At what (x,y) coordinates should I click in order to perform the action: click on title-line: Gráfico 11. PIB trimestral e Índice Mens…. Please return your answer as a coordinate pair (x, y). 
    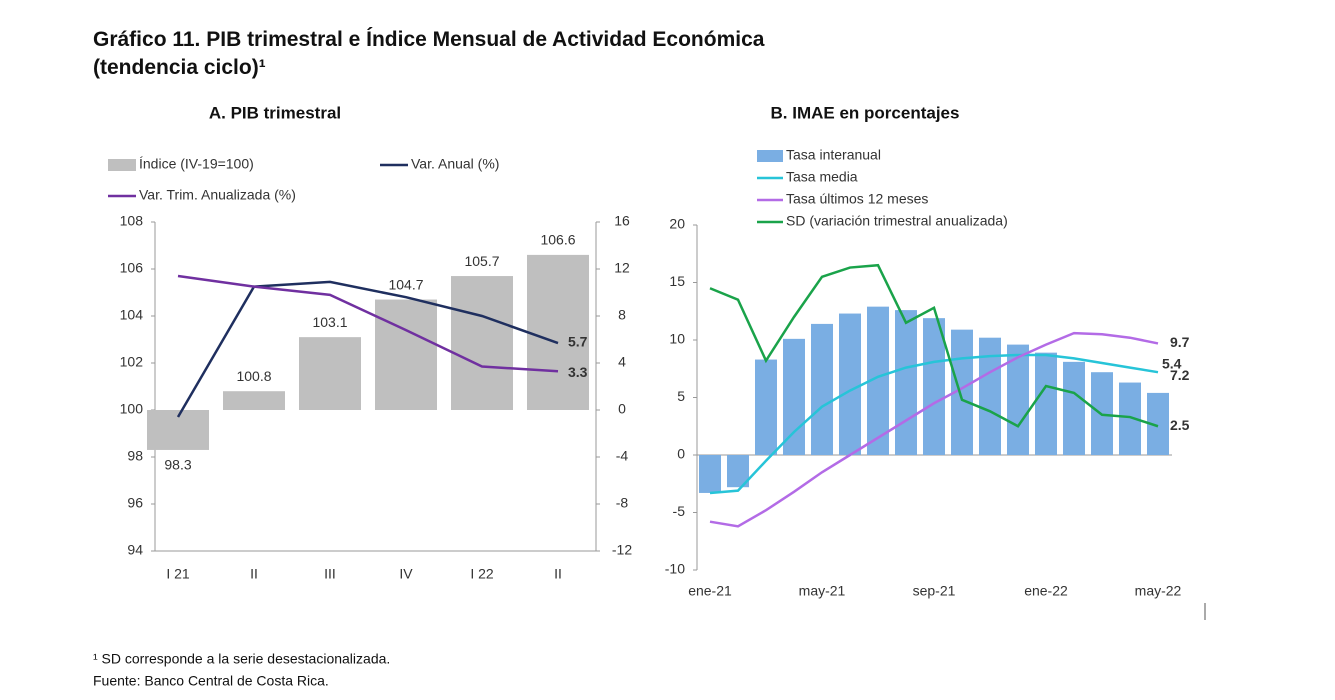
    Looking at the image, I should click on (431, 39).